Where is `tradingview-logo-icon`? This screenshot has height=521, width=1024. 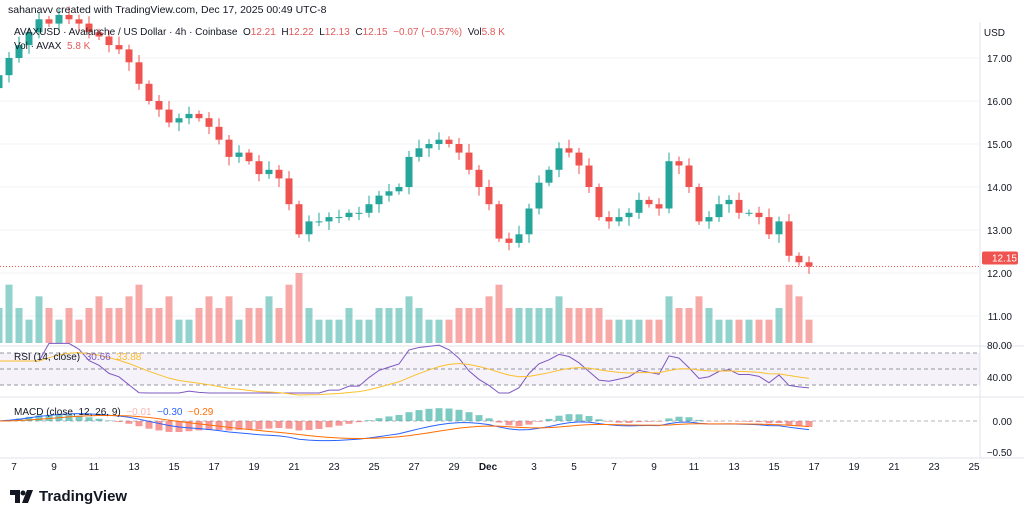
tradingview-logo-icon is located at coordinates (21, 496).